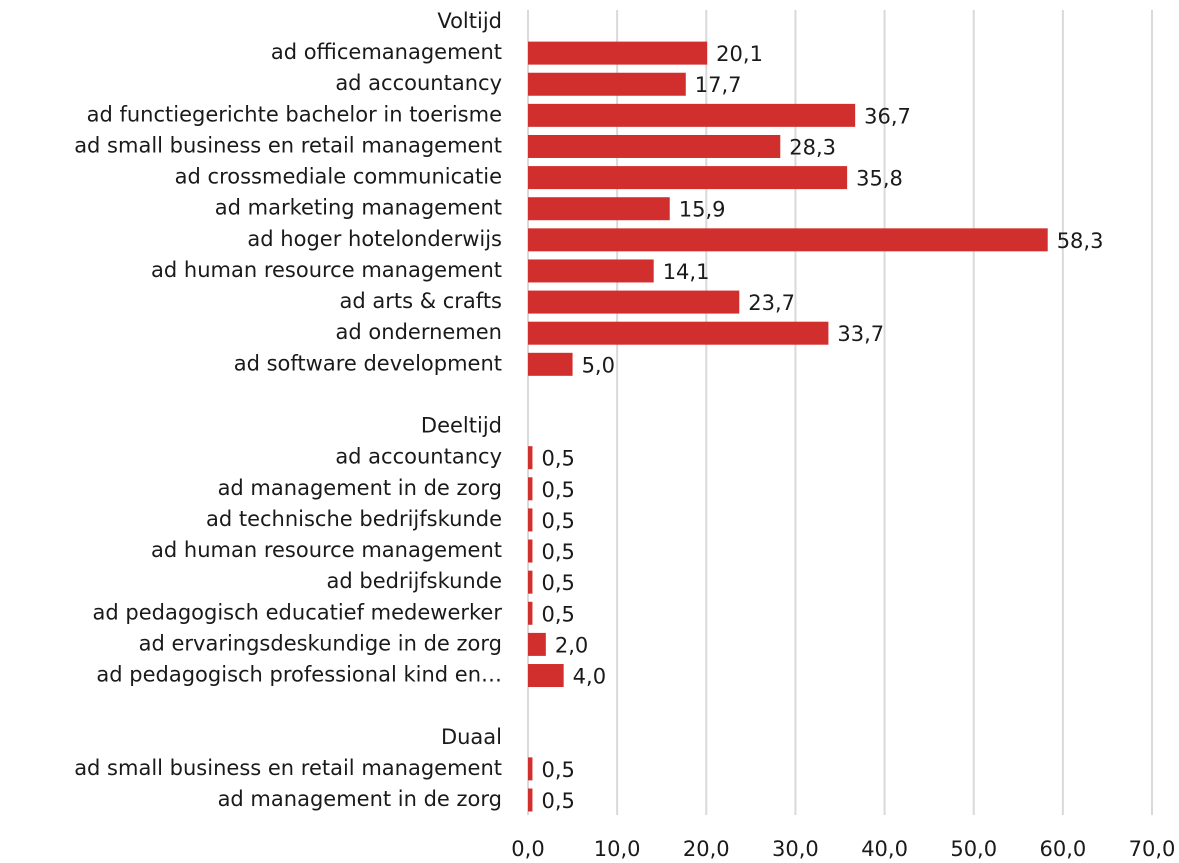 The height and width of the screenshot is (863, 1179). I want to click on y-tick-label: ad software development, so click(368, 363).